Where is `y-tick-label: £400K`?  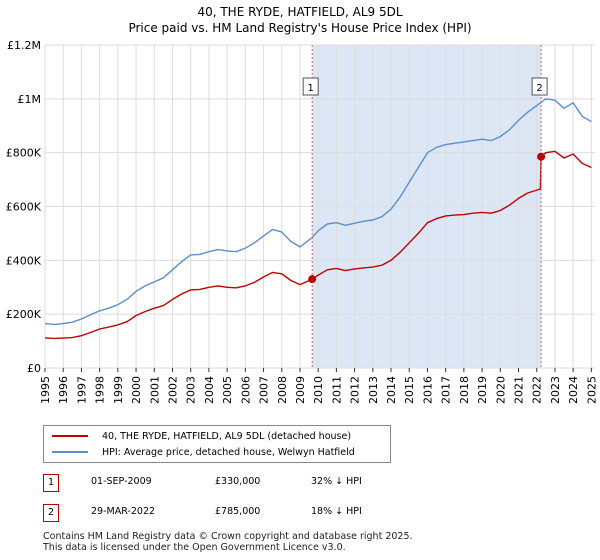 y-tick-label: £400K is located at coordinates (24, 260).